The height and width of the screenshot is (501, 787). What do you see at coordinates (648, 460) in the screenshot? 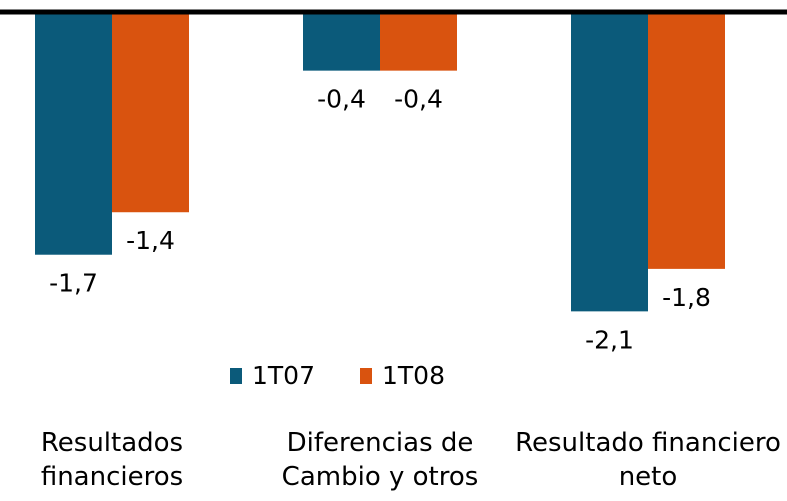
I see `category-label: Resultado financiero neto` at bounding box center [648, 460].